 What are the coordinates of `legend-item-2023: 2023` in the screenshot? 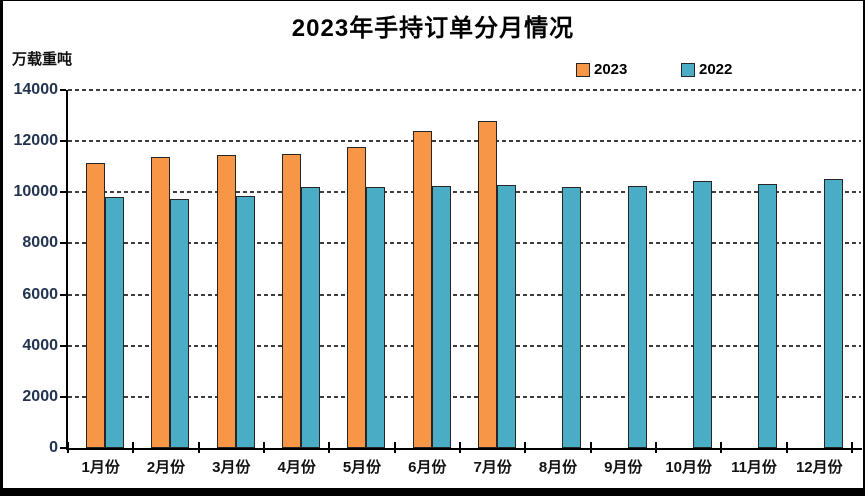 It's located at (601, 69).